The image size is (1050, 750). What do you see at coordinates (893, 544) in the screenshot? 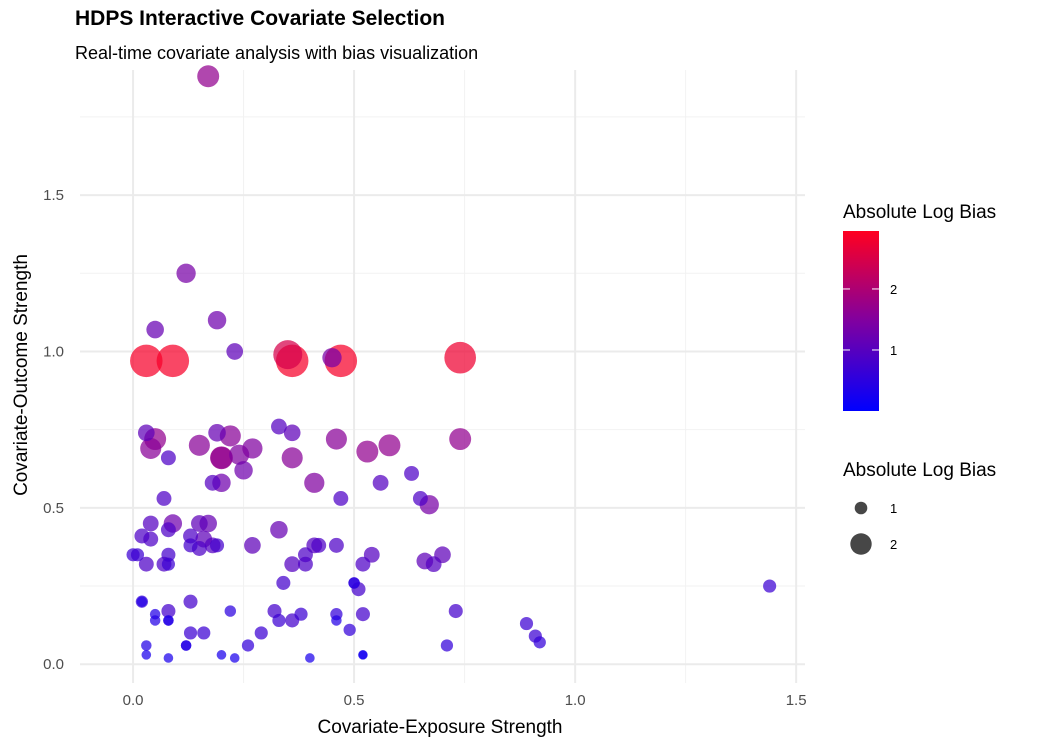
I see `size-legend-label: 2` at bounding box center [893, 544].